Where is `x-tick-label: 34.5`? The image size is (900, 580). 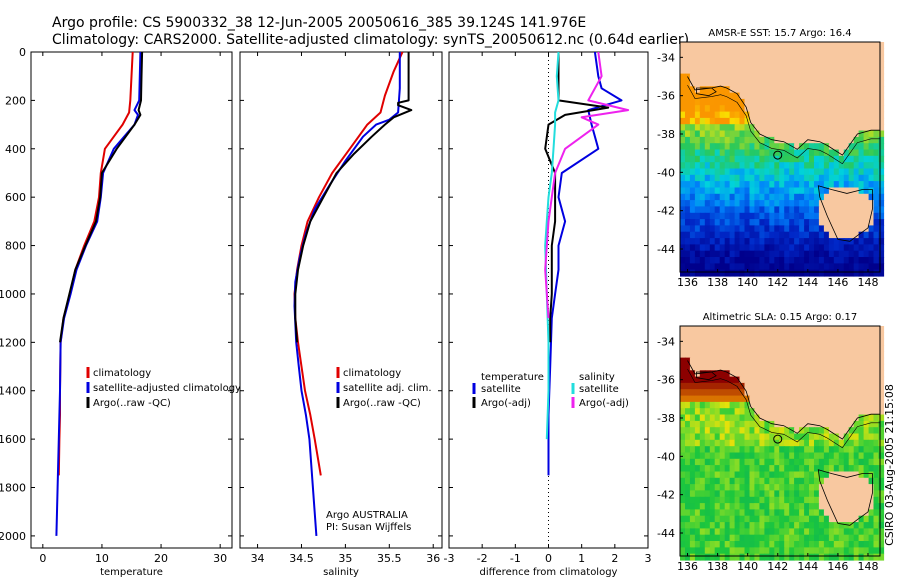
x-tick-label: 34.5 is located at coordinates (301, 558).